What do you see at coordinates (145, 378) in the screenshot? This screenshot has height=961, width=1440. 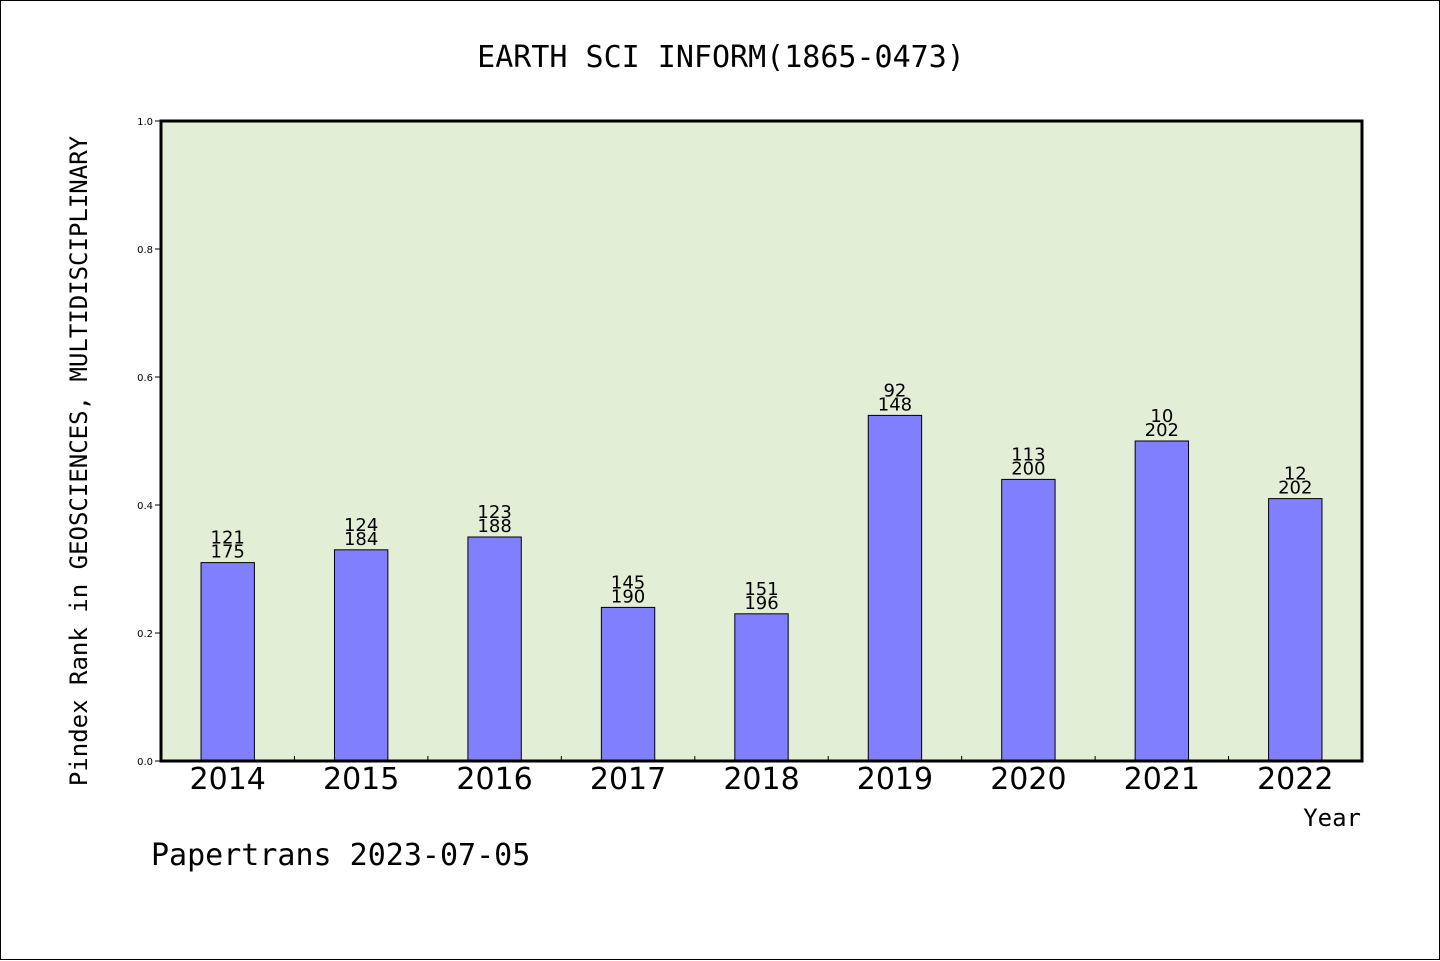 I see `y-tick-label: 0.6` at bounding box center [145, 378].